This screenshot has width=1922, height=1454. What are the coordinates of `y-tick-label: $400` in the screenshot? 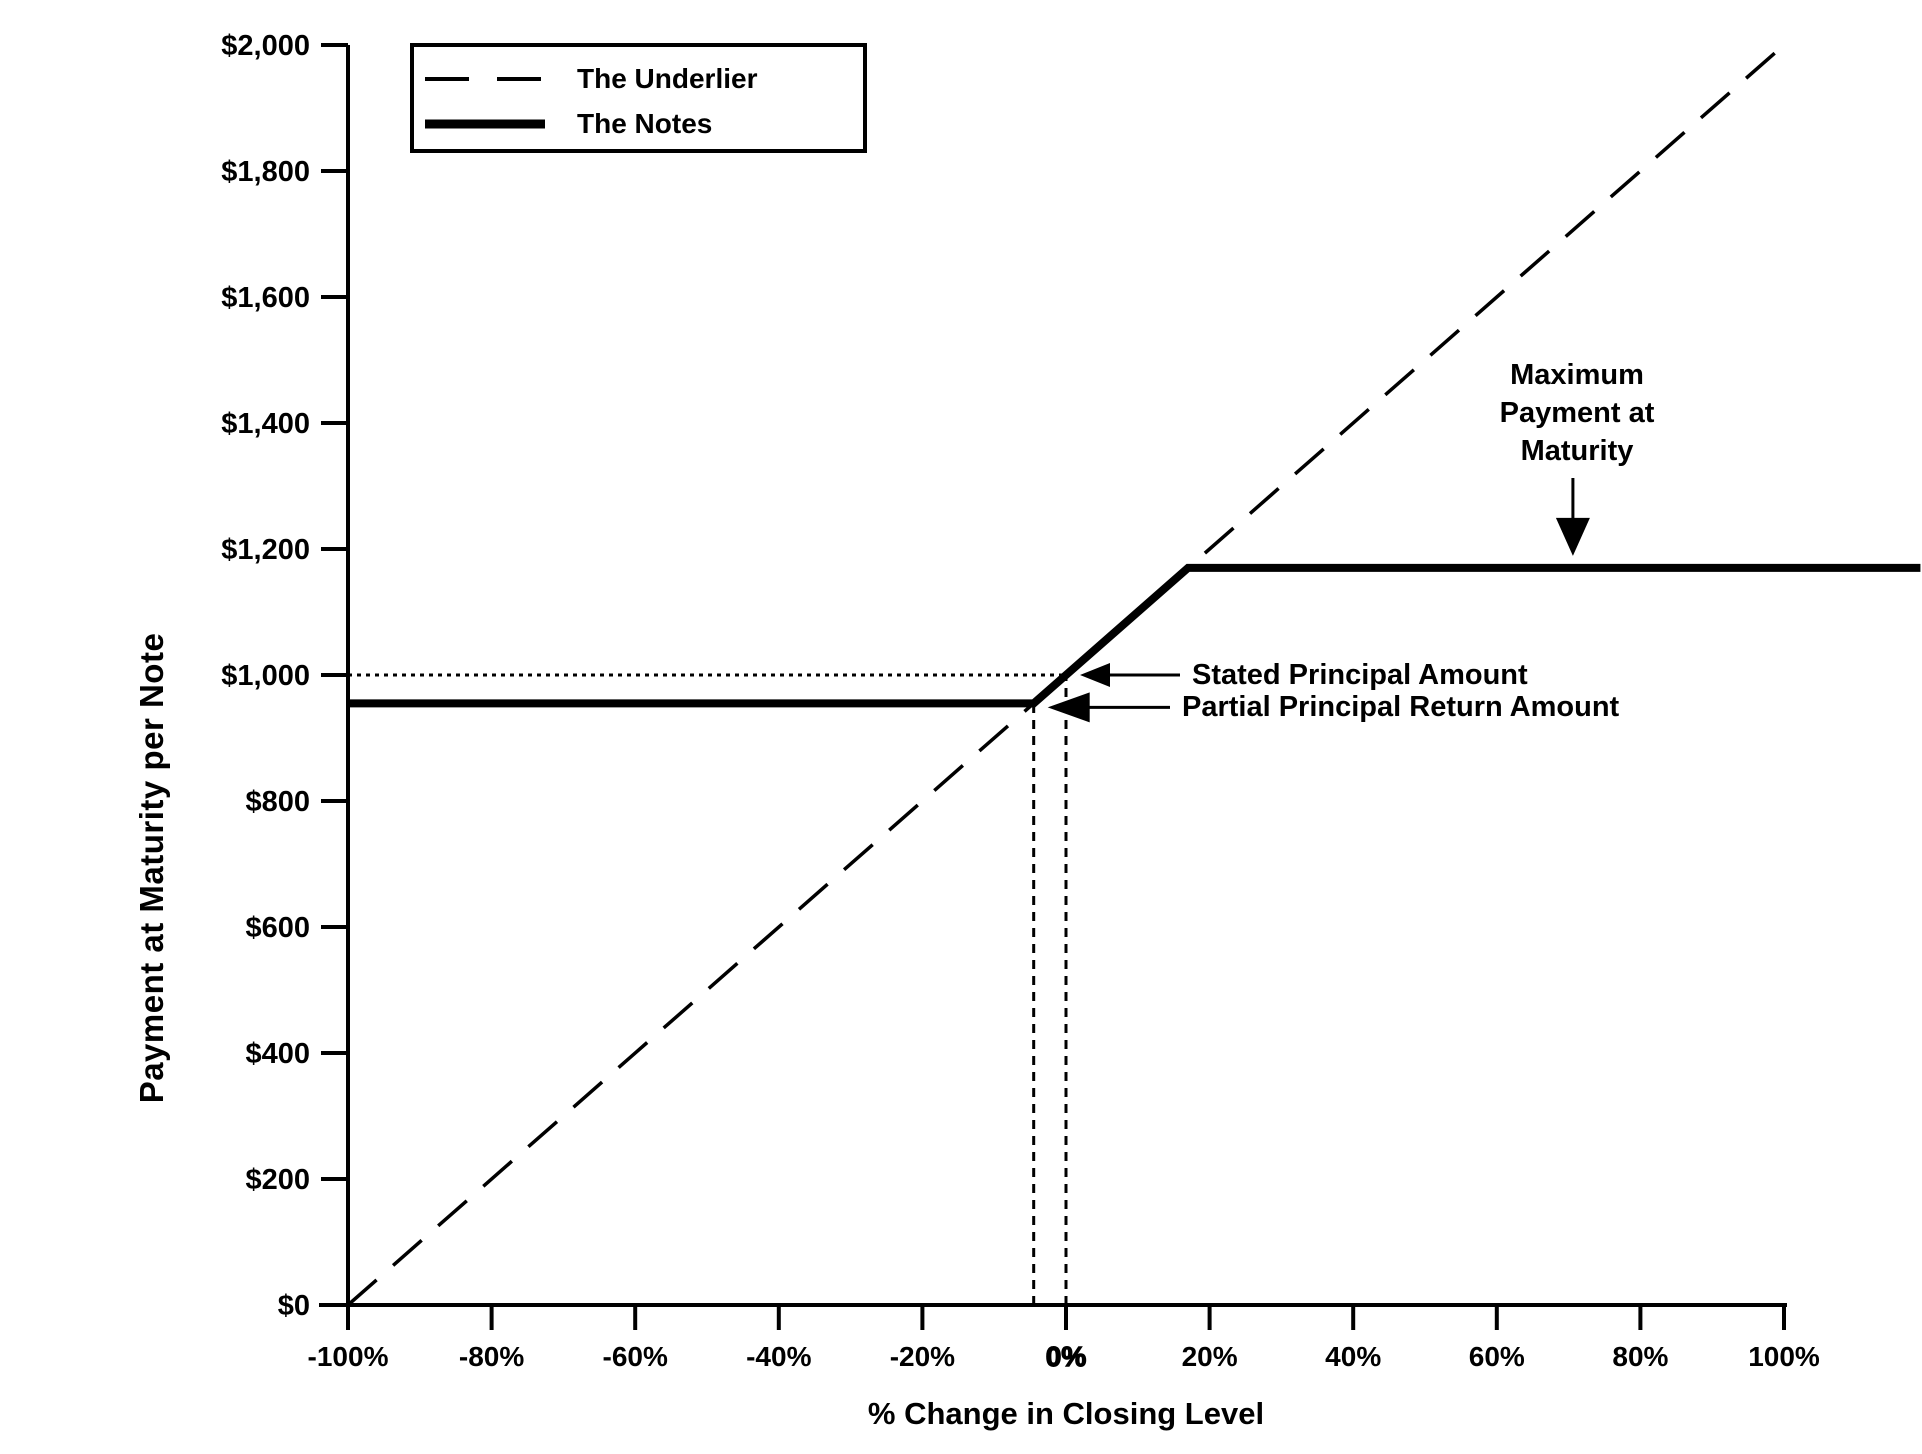 It's located at (277, 1054).